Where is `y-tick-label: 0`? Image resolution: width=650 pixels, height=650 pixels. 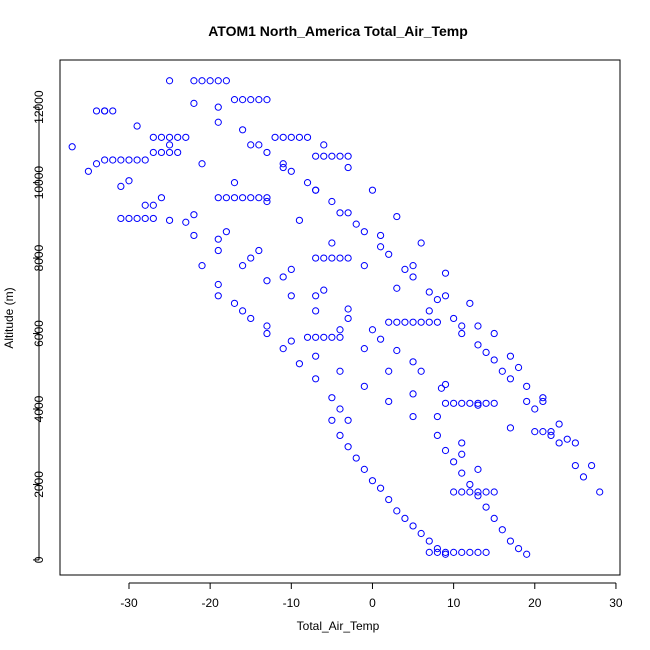
y-tick-label: 0 is located at coordinates (39, 559).